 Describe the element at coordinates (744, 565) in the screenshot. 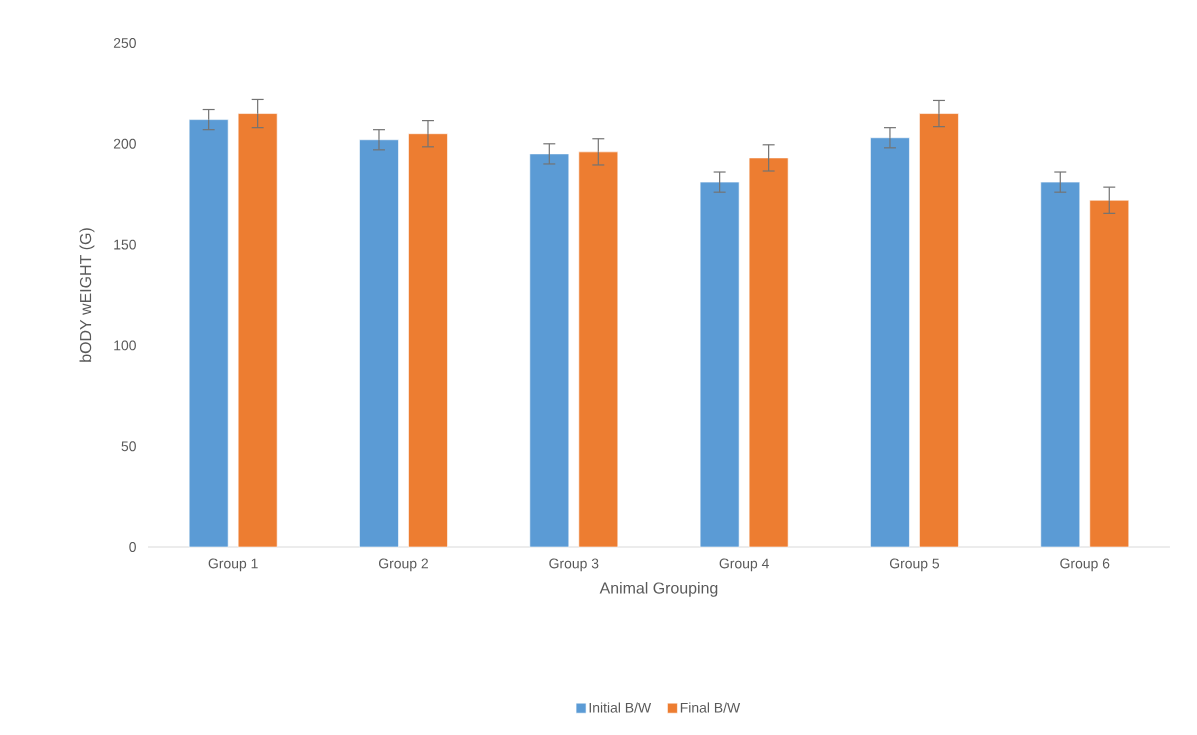

I see `x-tick-label: Group 4` at that location.